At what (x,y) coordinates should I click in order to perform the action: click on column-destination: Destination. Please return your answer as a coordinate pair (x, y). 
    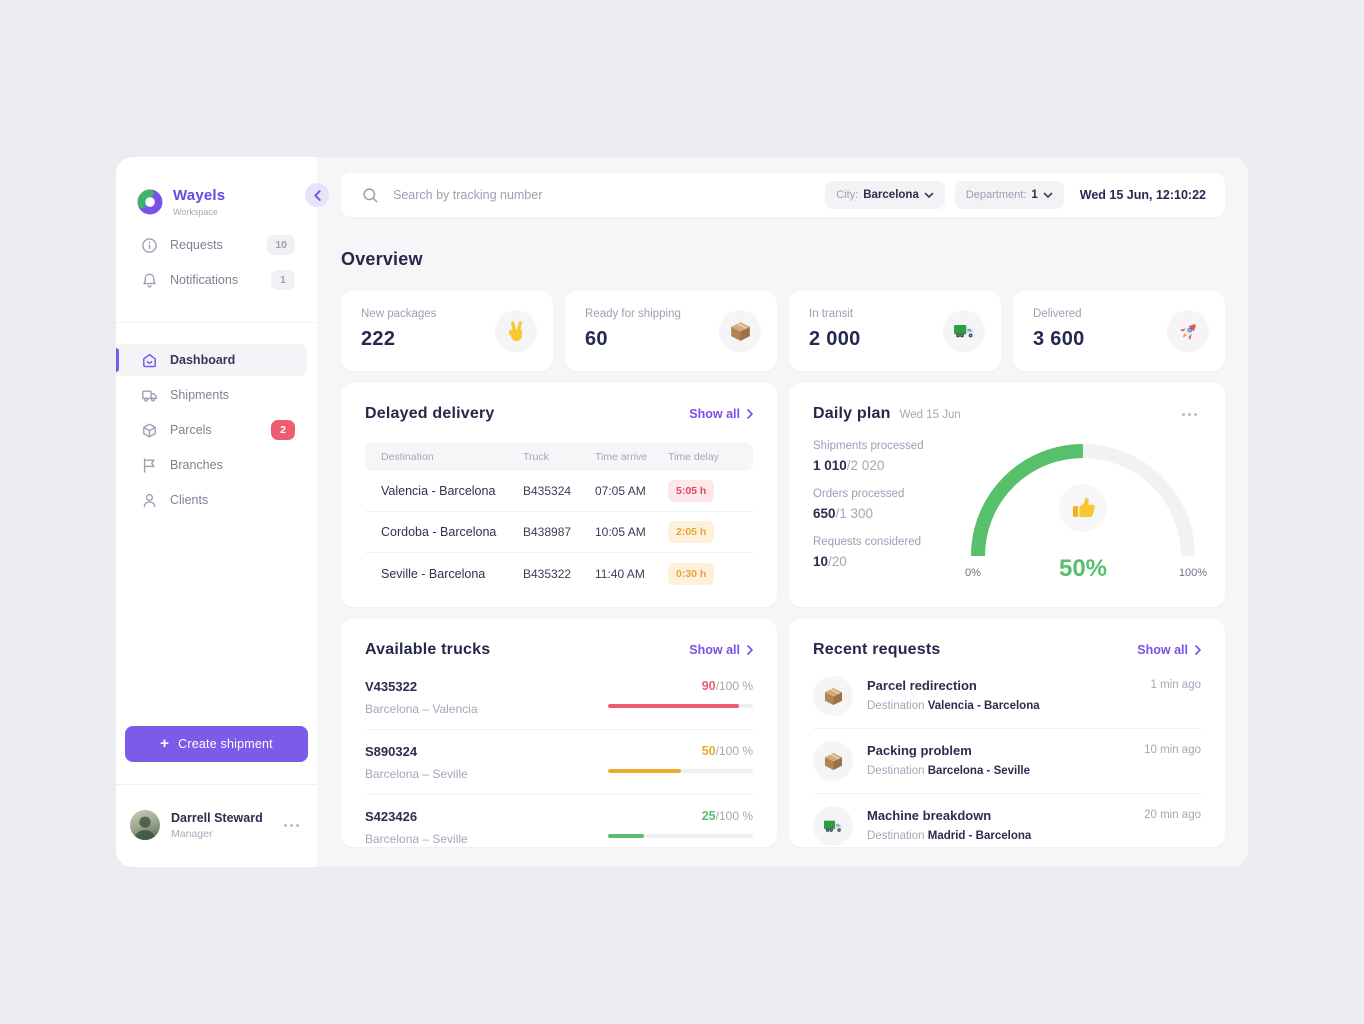
    Looking at the image, I should click on (407, 456).